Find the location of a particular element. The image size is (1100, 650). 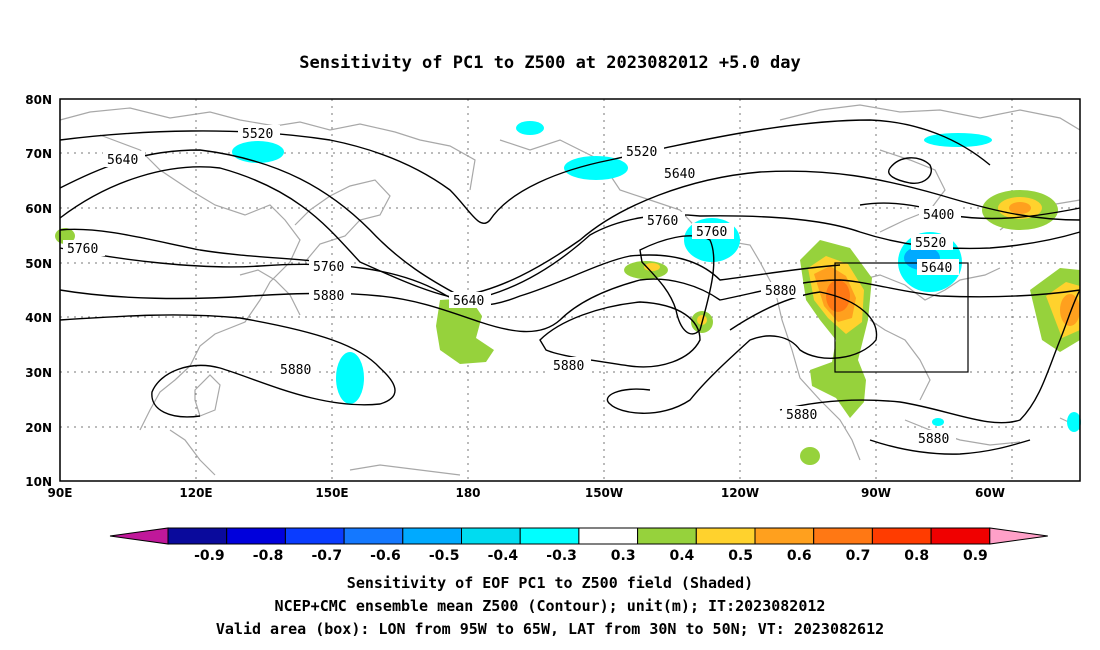

lon-tick: 180 is located at coordinates (467, 493).